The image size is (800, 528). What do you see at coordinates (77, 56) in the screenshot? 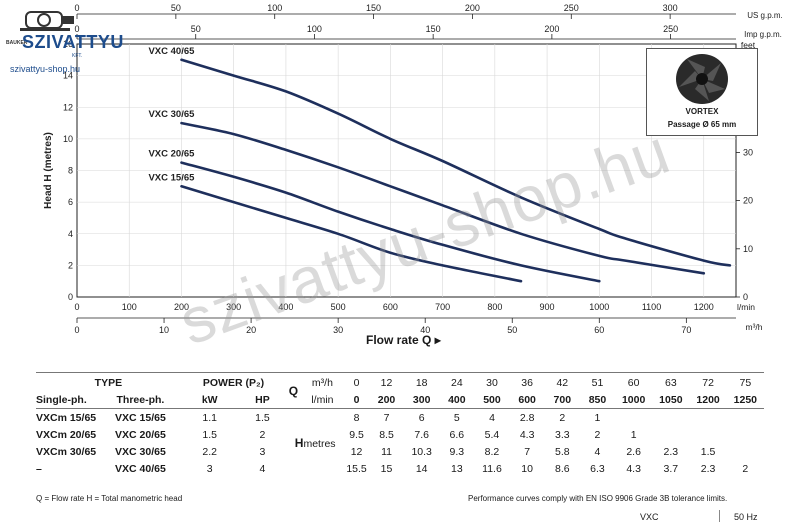
I see `logo-kft-text: KFT.` at bounding box center [77, 56].